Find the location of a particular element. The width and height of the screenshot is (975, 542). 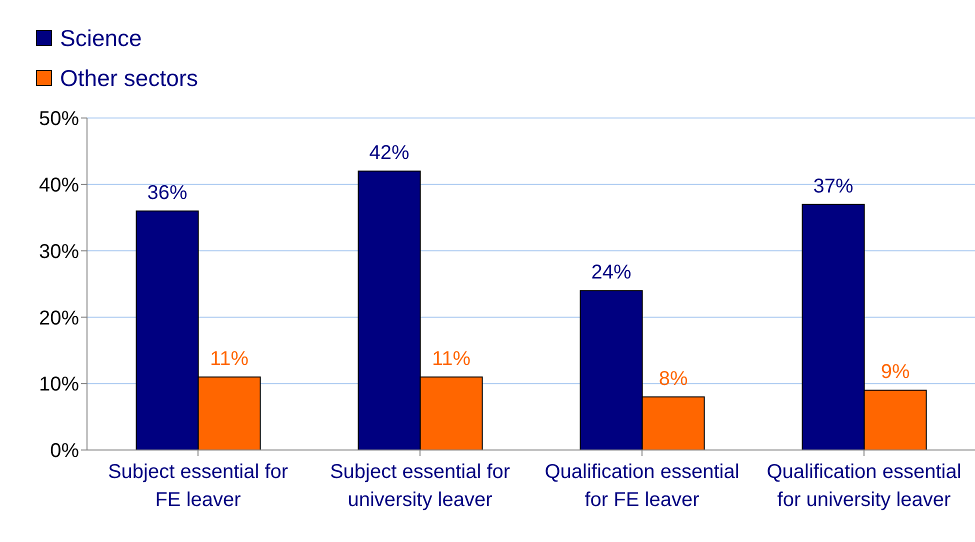

x-tick-label: Subject essential for university leaver is located at coordinates (420, 486).